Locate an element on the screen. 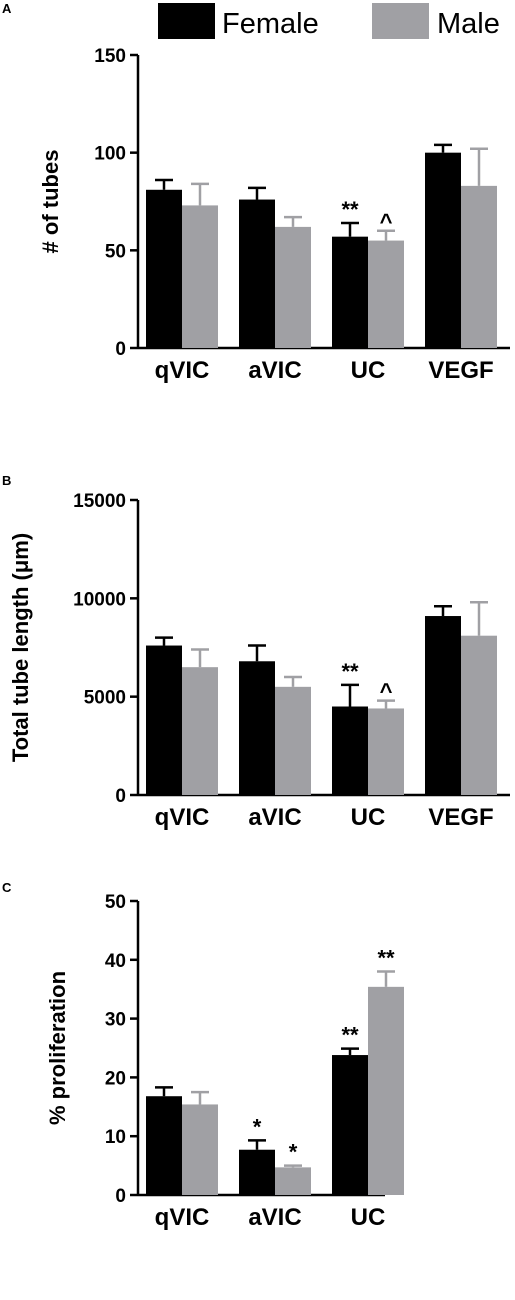  panel-label-b: B is located at coordinates (6, 480).